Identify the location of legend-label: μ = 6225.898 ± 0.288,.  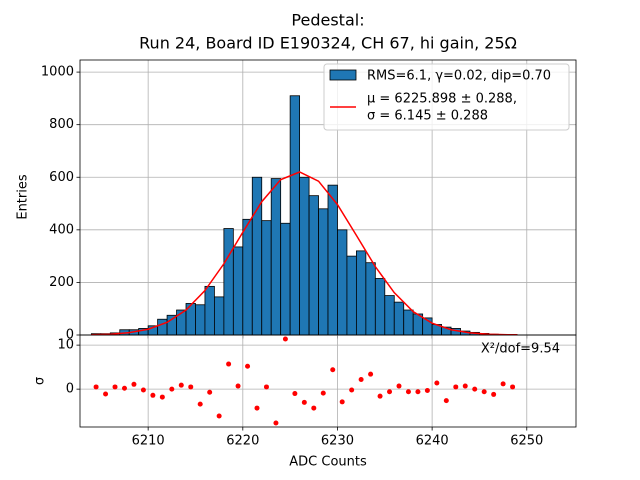
(442, 99).